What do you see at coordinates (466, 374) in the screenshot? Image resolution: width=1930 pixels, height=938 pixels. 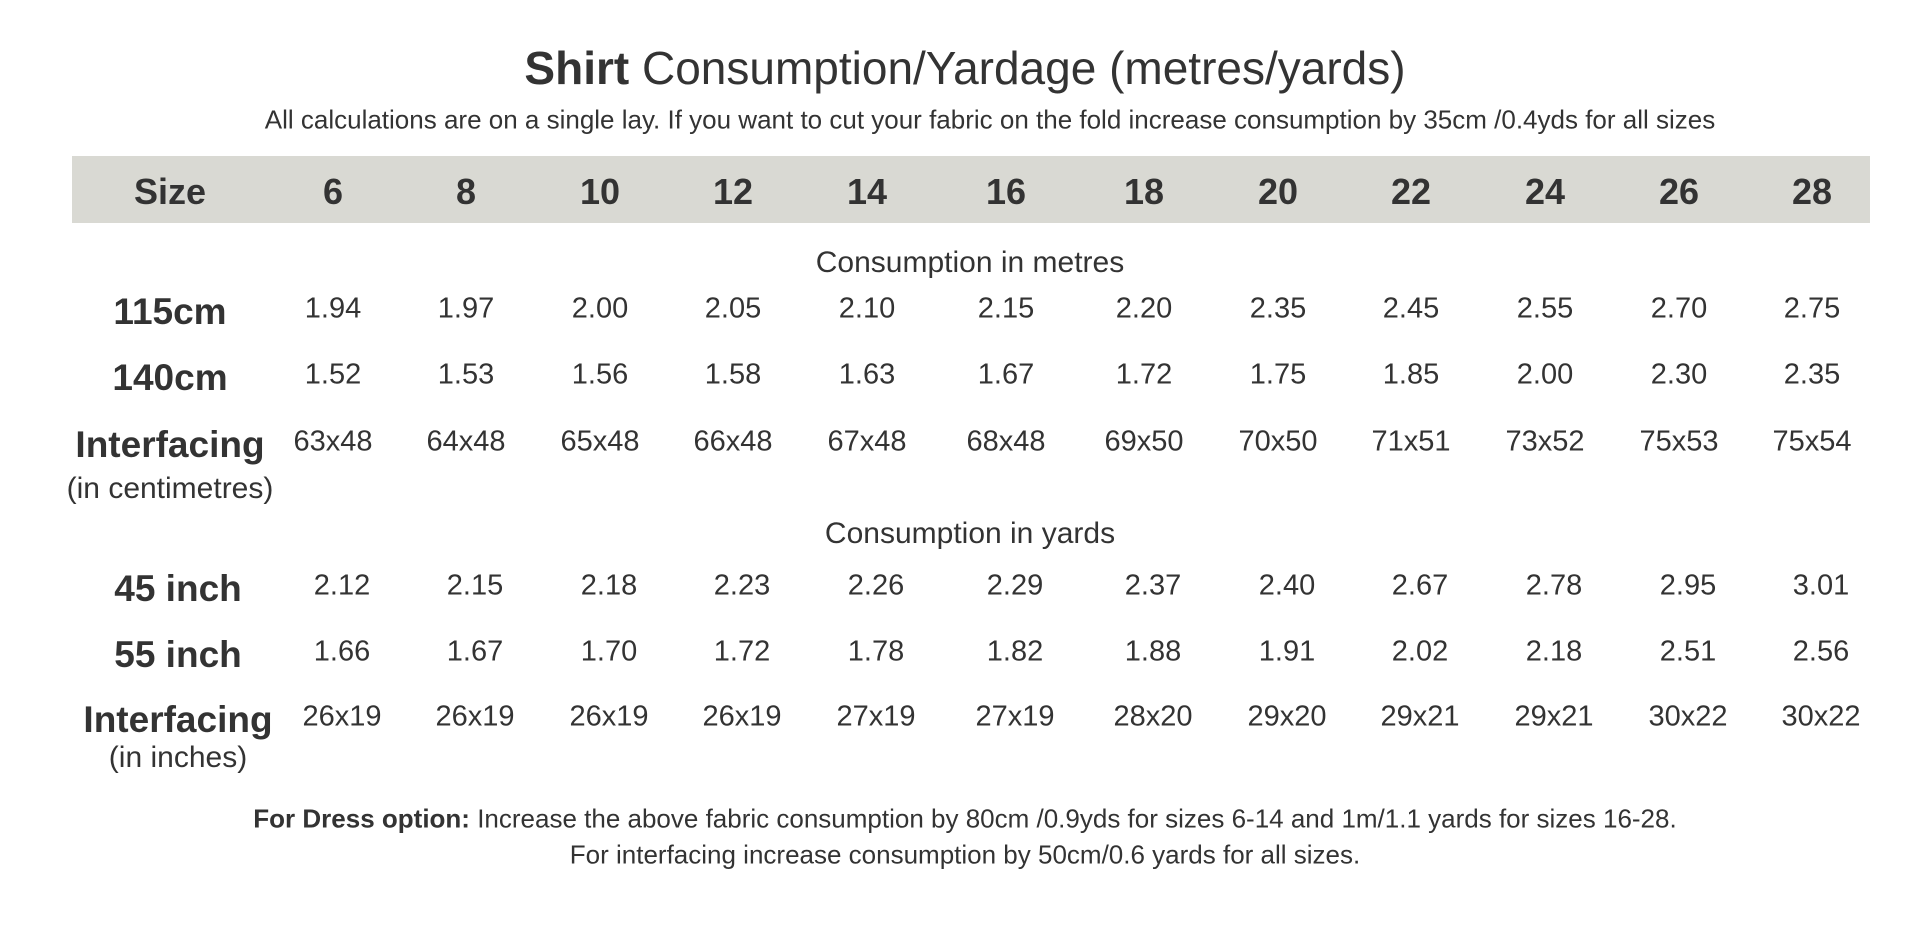 I see `cell: 1.53` at bounding box center [466, 374].